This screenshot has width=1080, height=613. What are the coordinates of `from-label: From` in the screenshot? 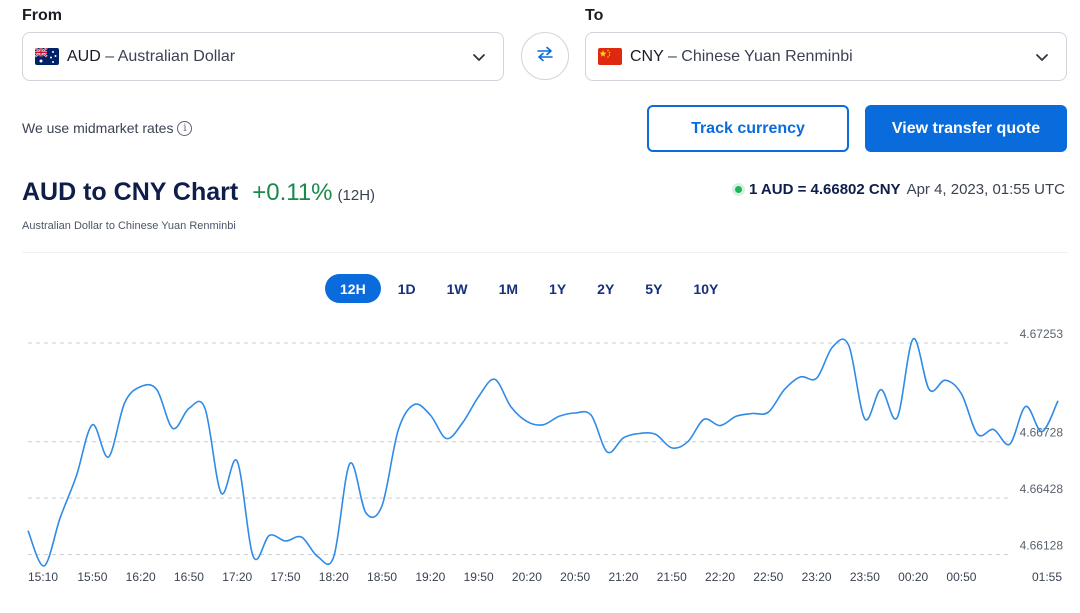 It's located at (42, 15).